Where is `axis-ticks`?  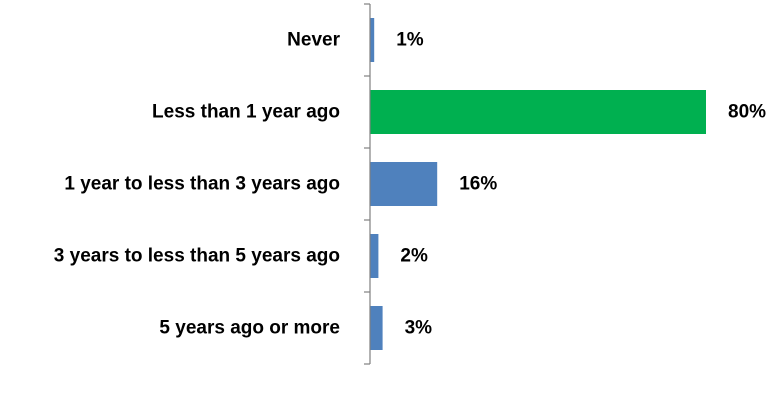 axis-ticks is located at coordinates (367, 184).